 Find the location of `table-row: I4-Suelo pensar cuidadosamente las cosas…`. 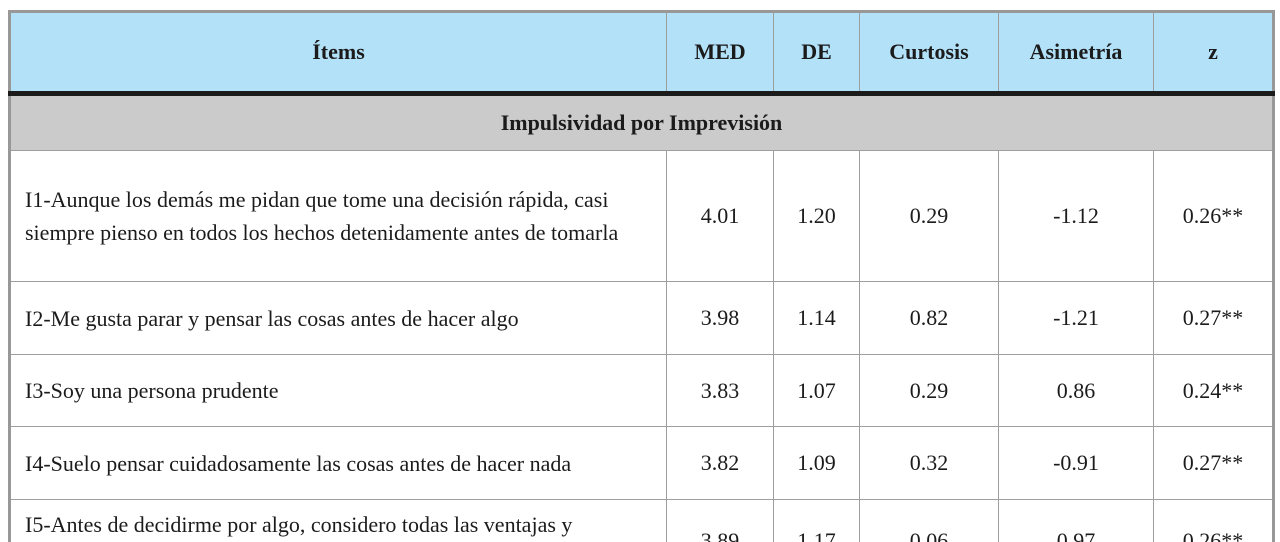

table-row: I4-Suelo pensar cuidadosamente las cosas… is located at coordinates (641, 463).